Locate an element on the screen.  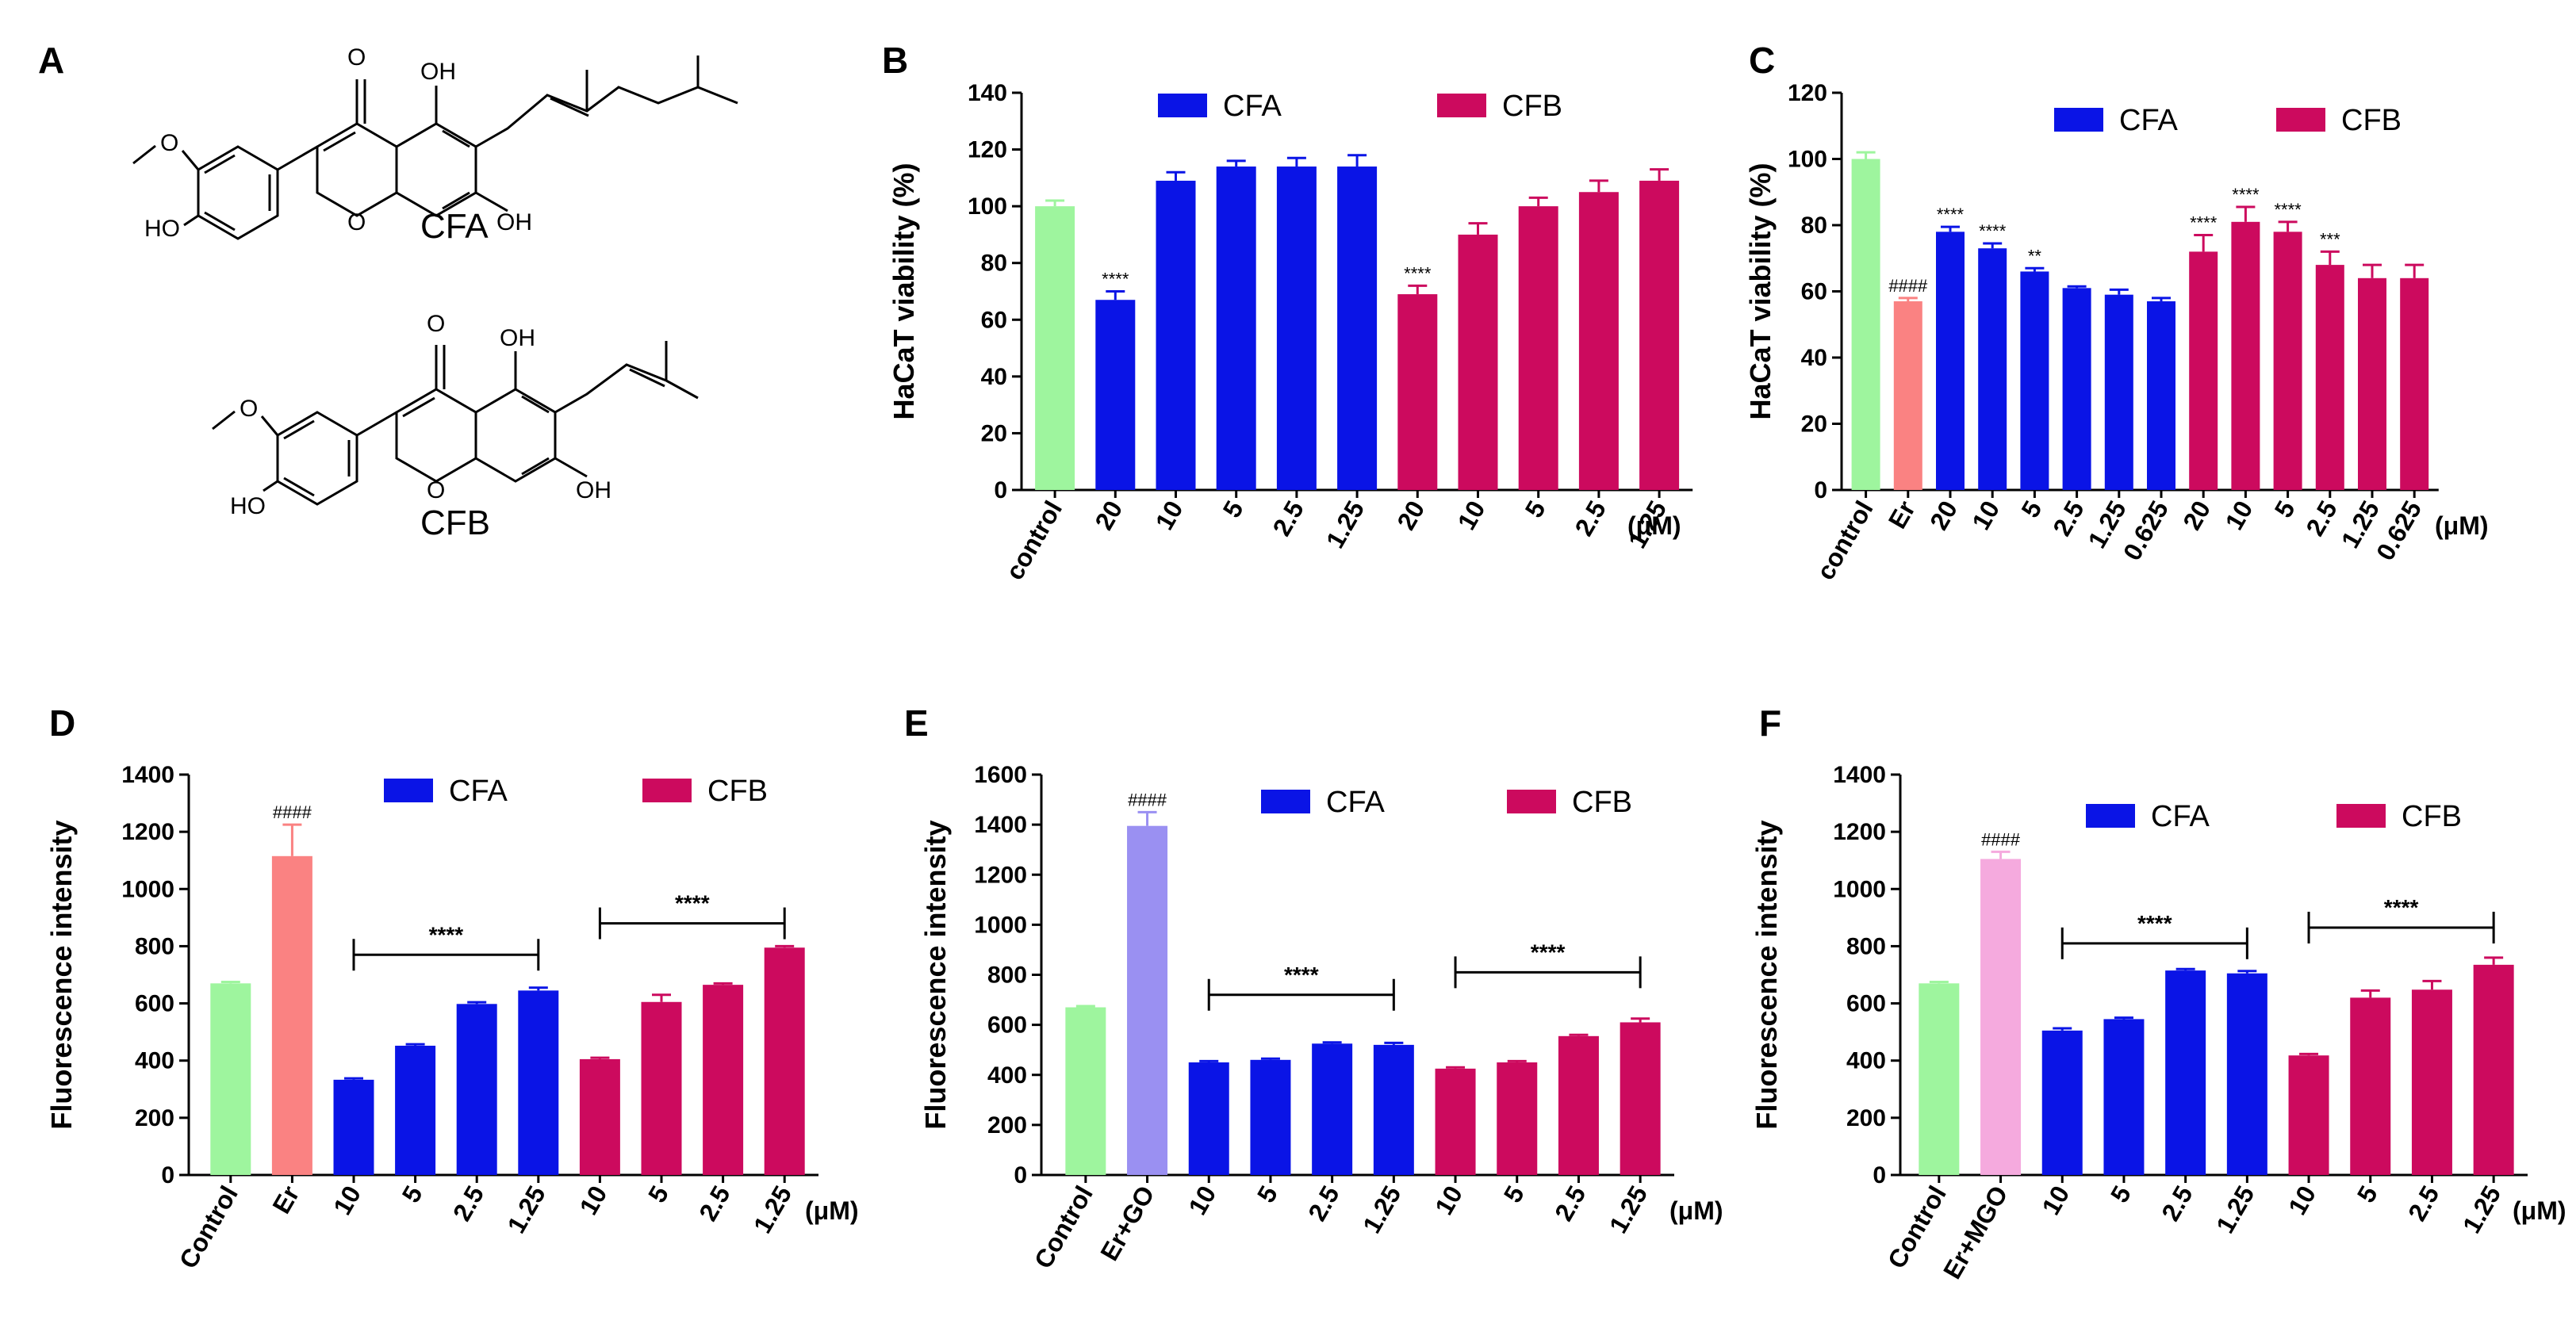
panel-label-b: B is located at coordinates (895, 60).